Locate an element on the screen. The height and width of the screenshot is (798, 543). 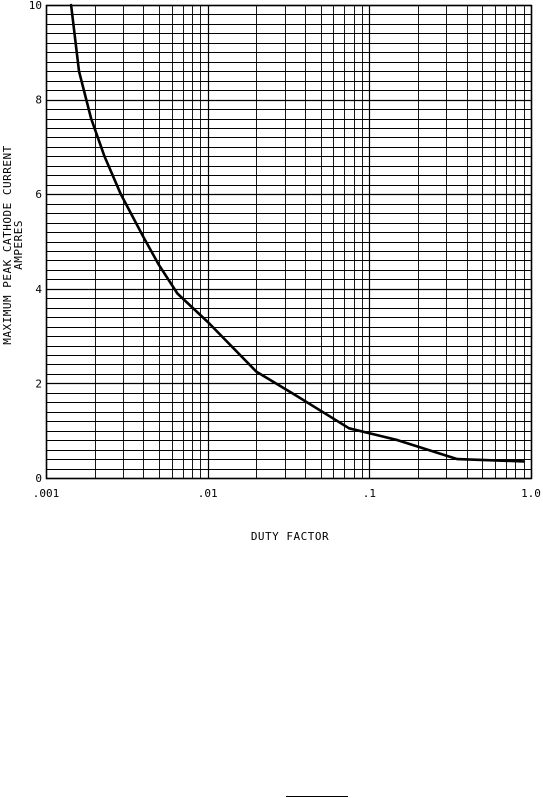
y-axis-label-line2: AMPERES is located at coordinates (18, 245).